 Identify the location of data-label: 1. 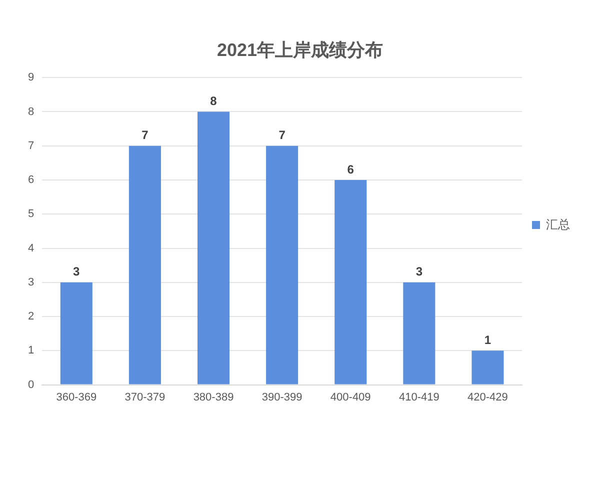
(488, 339).